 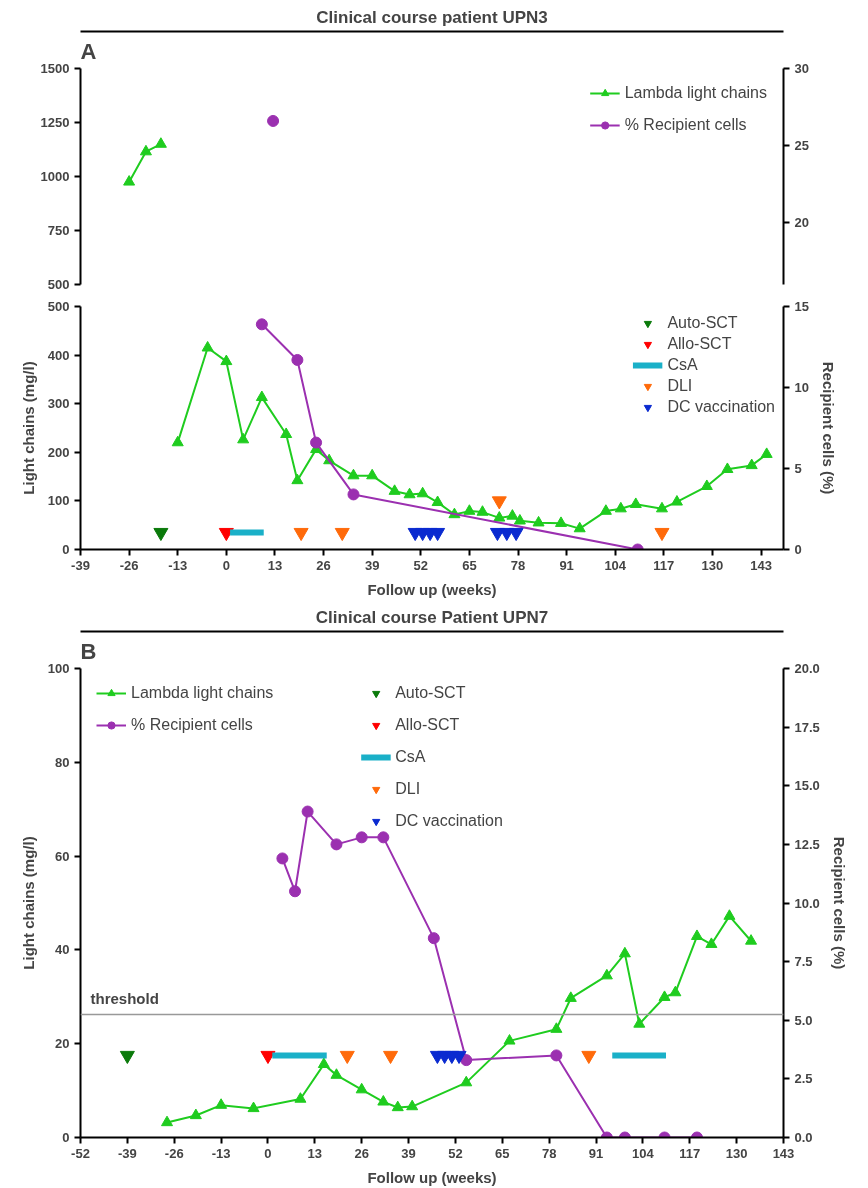 What do you see at coordinates (62, 856) in the screenshot?
I see `y-tick-label: 60` at bounding box center [62, 856].